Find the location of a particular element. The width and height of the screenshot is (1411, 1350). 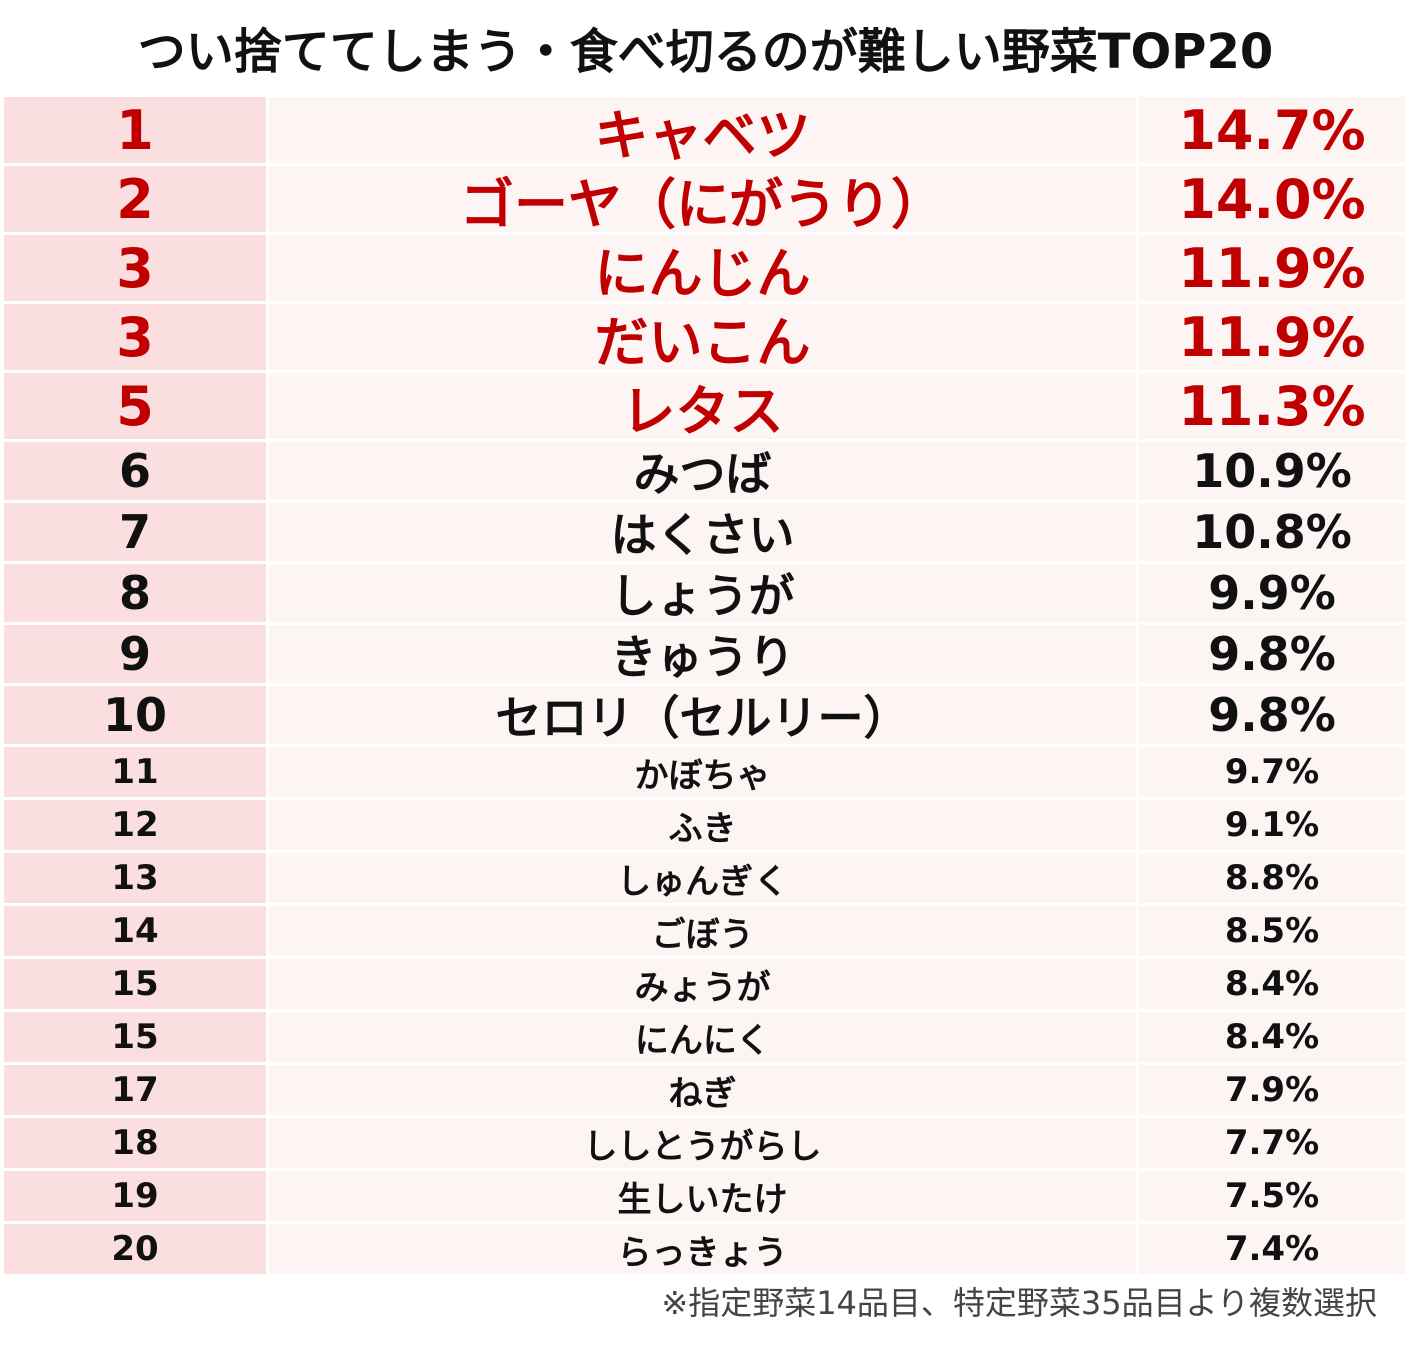

rank-cell: 8 is located at coordinates (136, 593).